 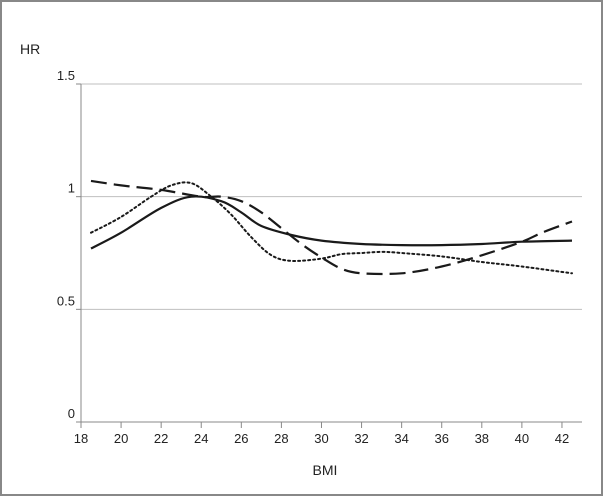 I want to click on x-tick-label: 38, so click(x=482, y=438).